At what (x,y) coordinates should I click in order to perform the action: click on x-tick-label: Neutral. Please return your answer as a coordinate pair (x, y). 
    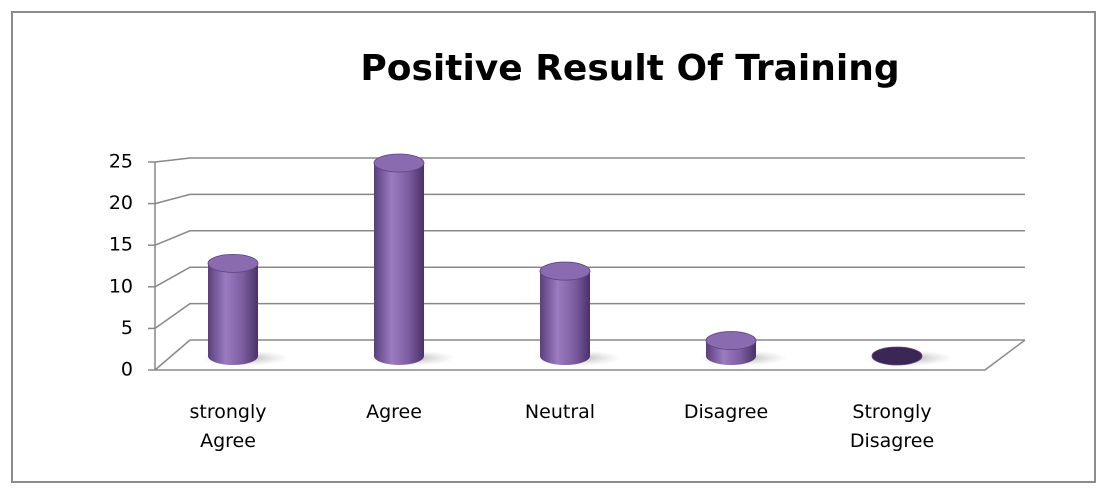
    Looking at the image, I should click on (560, 412).